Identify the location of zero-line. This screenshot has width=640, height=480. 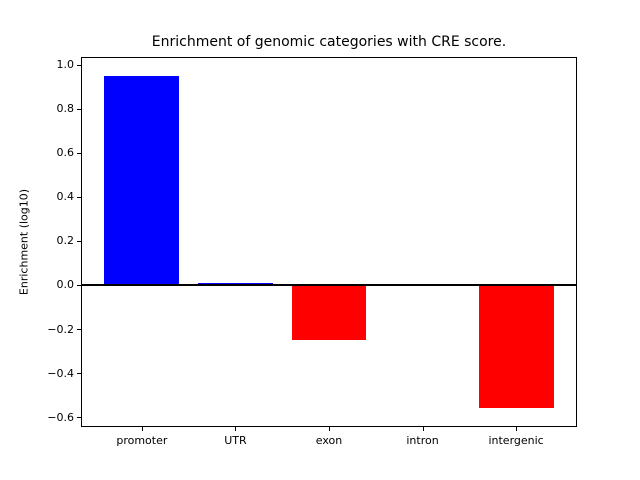
(329, 284).